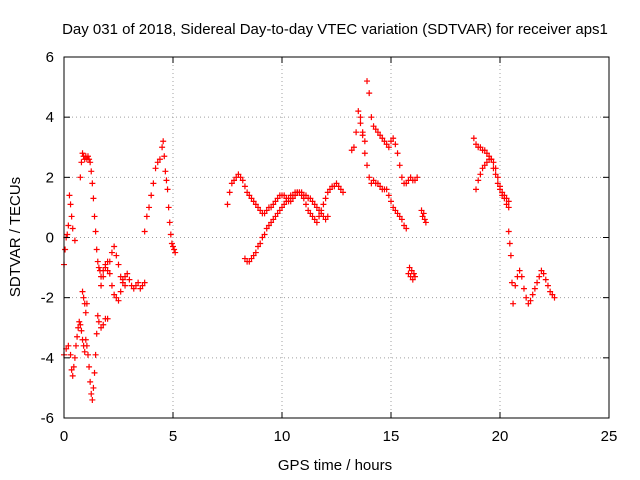 This screenshot has width=640, height=480. I want to click on x-tick-label: 0, so click(64, 436).